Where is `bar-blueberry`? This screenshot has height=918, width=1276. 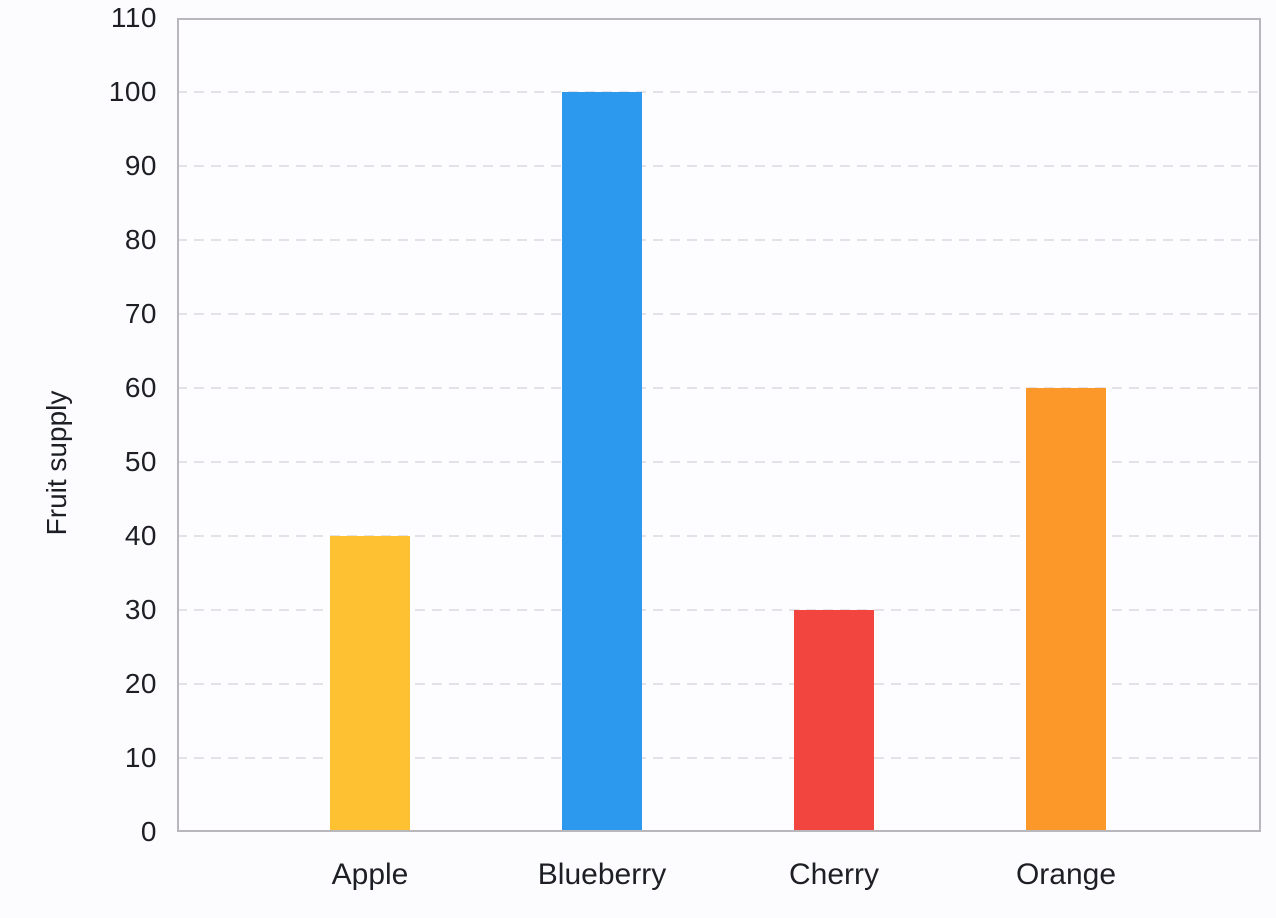 bar-blueberry is located at coordinates (602, 462).